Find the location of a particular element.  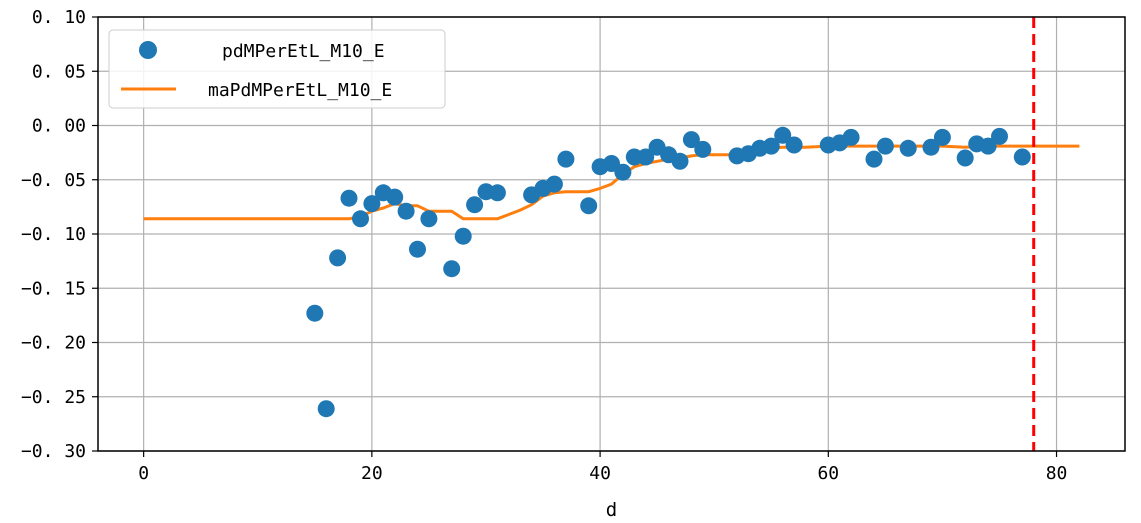

x-tick-label: 80 is located at coordinates (1057, 473).